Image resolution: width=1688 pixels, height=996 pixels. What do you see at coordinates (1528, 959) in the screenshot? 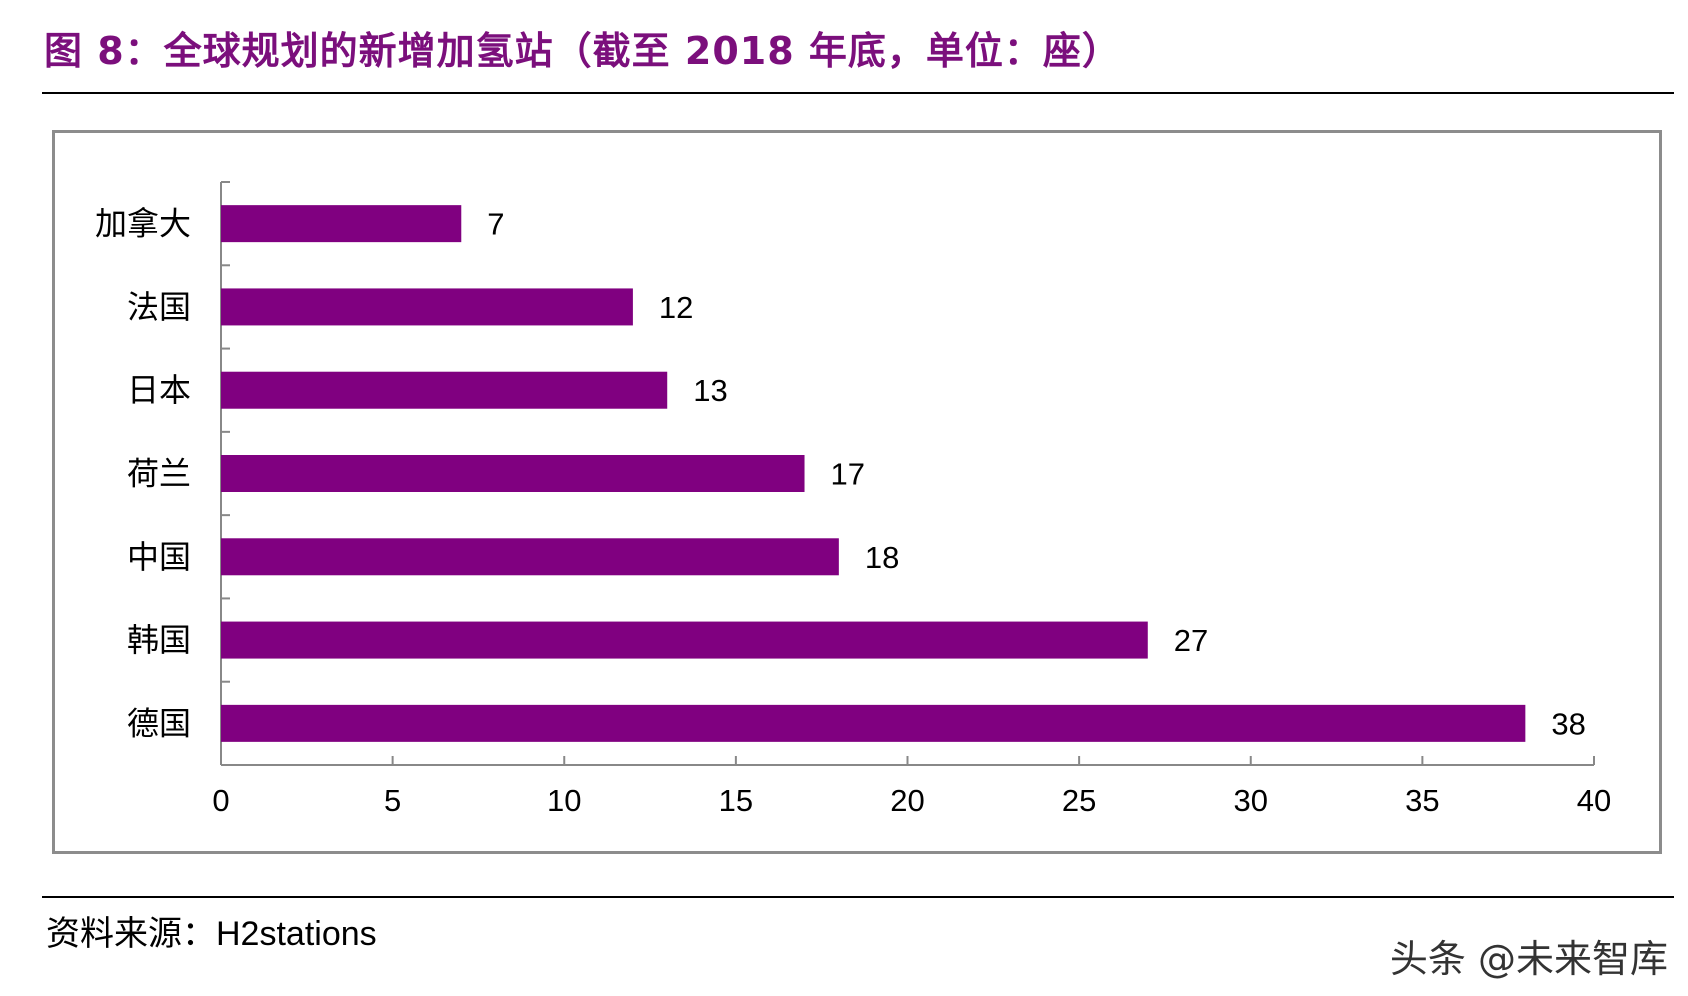
I see `watermark: 头条 @未来智库` at bounding box center [1528, 959].